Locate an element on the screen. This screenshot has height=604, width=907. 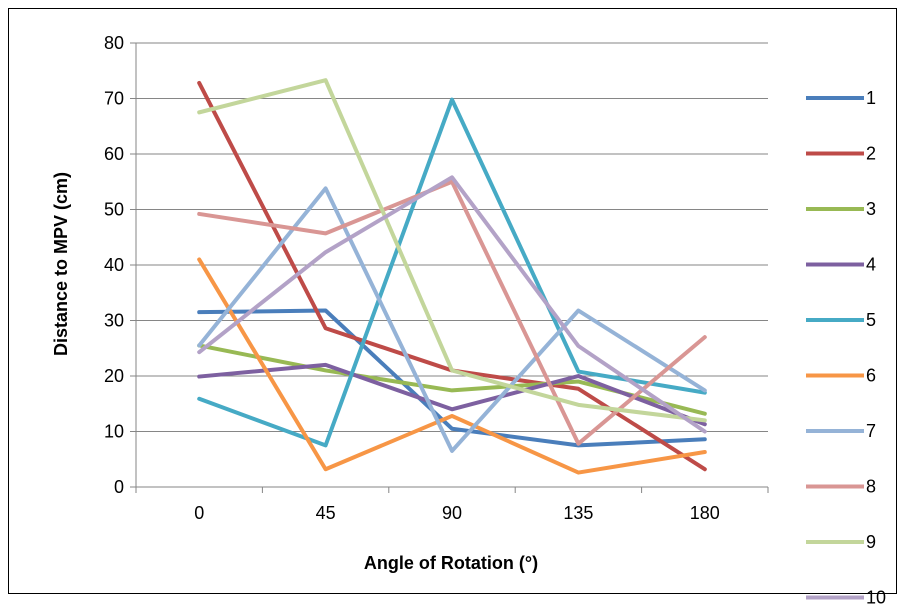
x-axis-title: Angle of Rotation (°) is located at coordinates (451, 563).